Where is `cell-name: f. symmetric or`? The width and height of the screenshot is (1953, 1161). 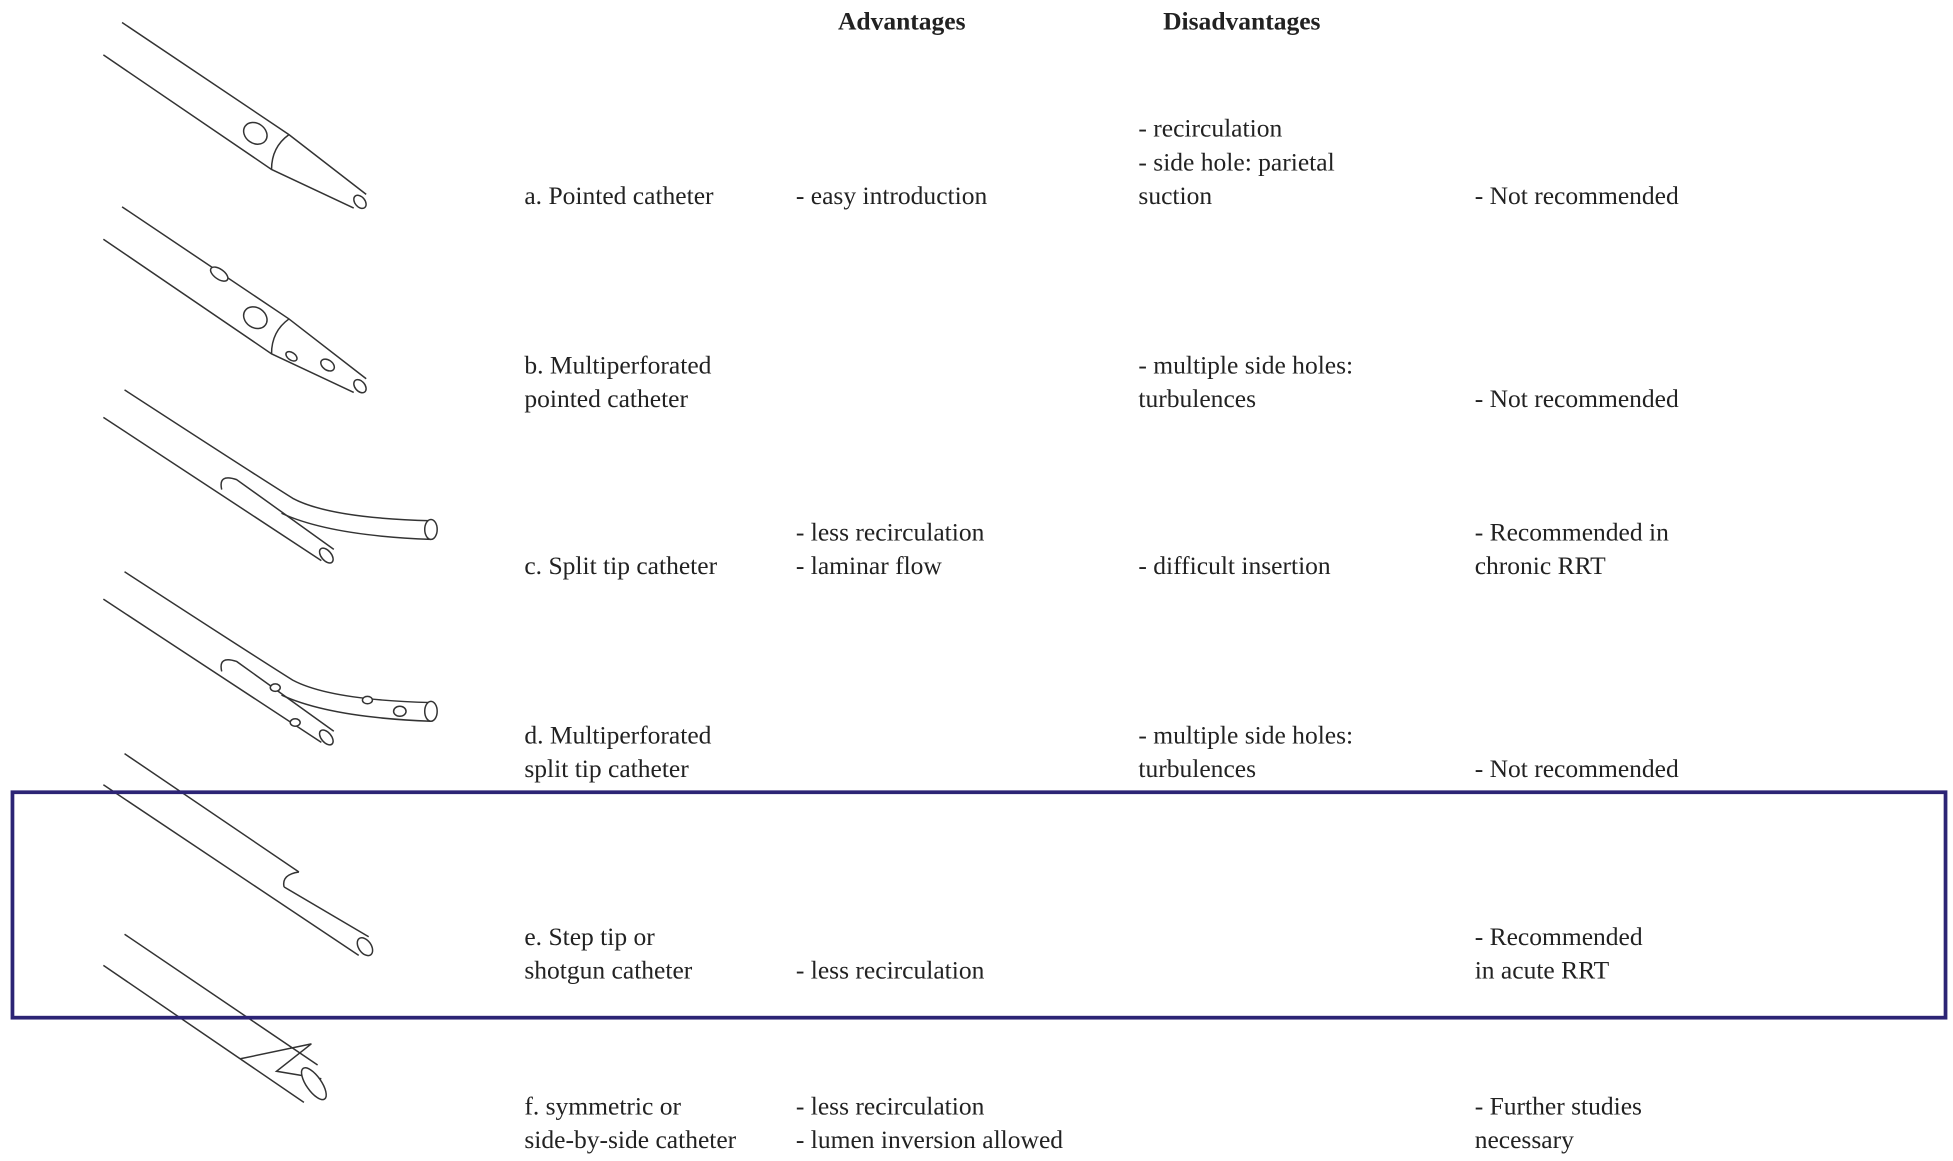
cell-name: f. symmetric or is located at coordinates (602, 1105).